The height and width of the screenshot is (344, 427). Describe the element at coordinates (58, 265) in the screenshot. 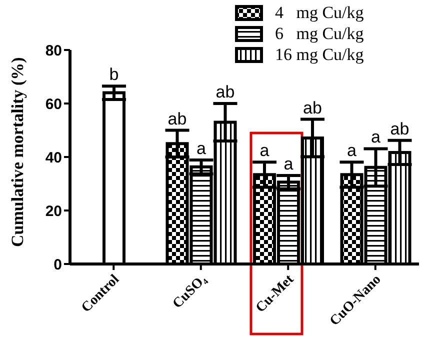

I see `y-tick-label: 0` at that location.